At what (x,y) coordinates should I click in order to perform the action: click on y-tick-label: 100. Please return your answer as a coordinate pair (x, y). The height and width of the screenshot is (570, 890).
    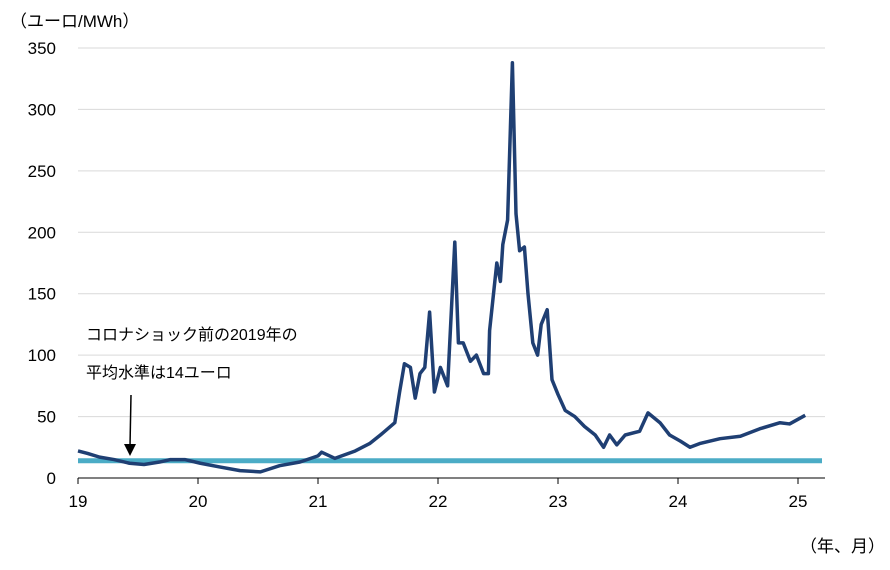
    Looking at the image, I should click on (42, 355).